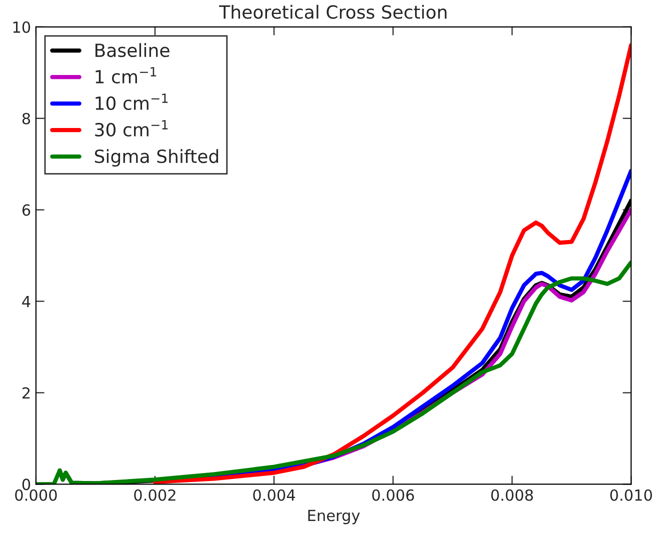 Image resolution: width=654 pixels, height=538 pixels. I want to click on y-tick-label: 4, so click(26, 302).